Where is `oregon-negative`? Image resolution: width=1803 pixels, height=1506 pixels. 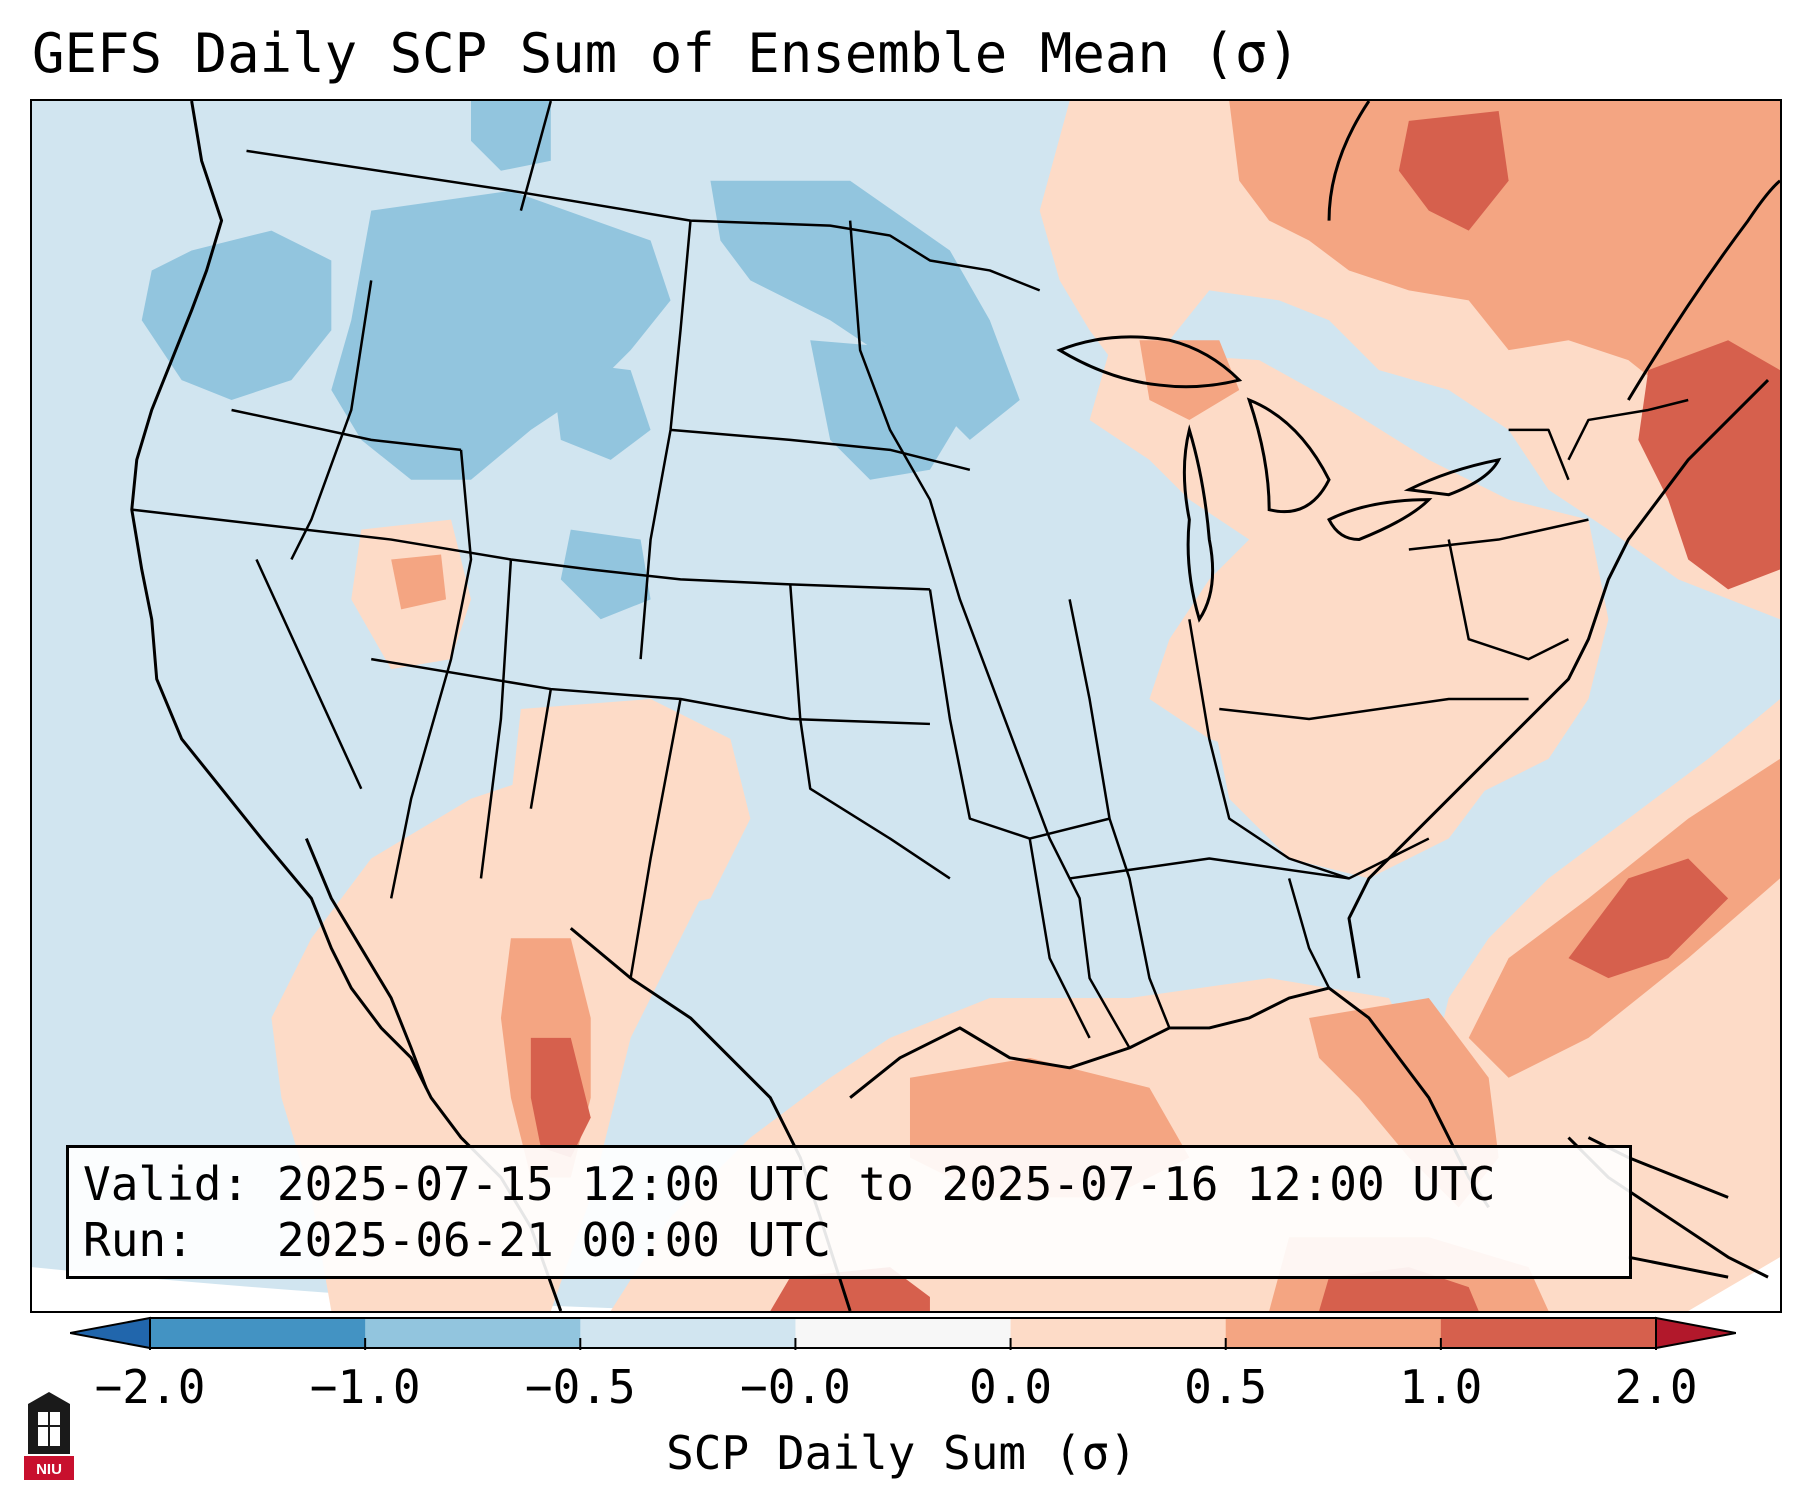 oregon-negative is located at coordinates (236, 315).